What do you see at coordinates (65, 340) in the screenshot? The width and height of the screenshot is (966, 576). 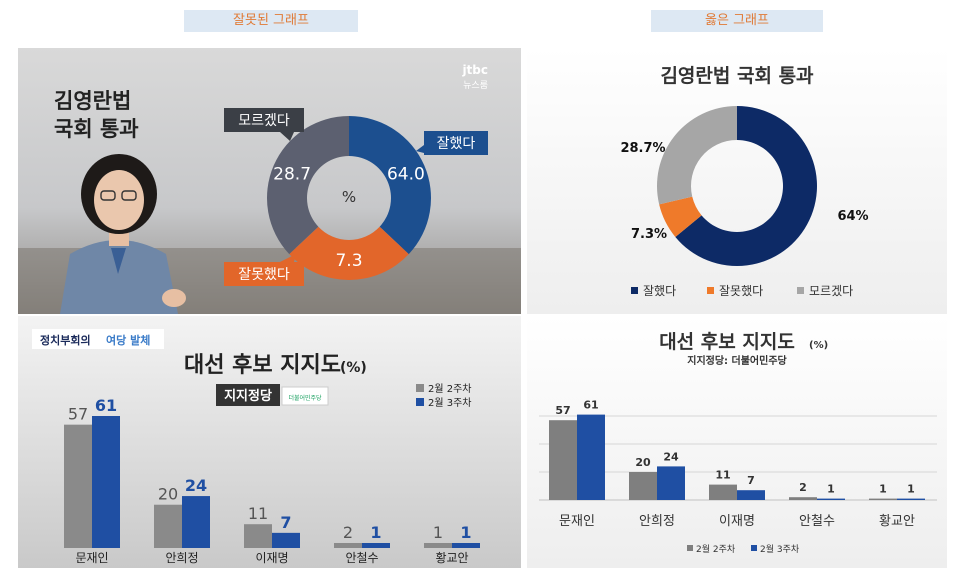 I see `program-tag-brand: 정치부회의` at bounding box center [65, 340].